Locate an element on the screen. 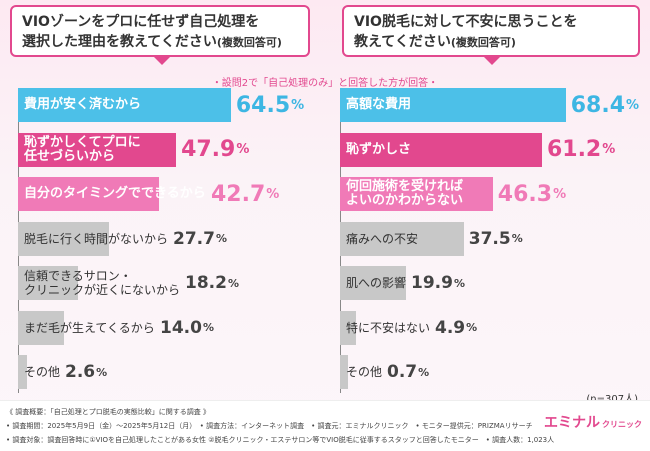 This screenshot has width=650, height=451. bar-value-label: 2.6% is located at coordinates (86, 372).